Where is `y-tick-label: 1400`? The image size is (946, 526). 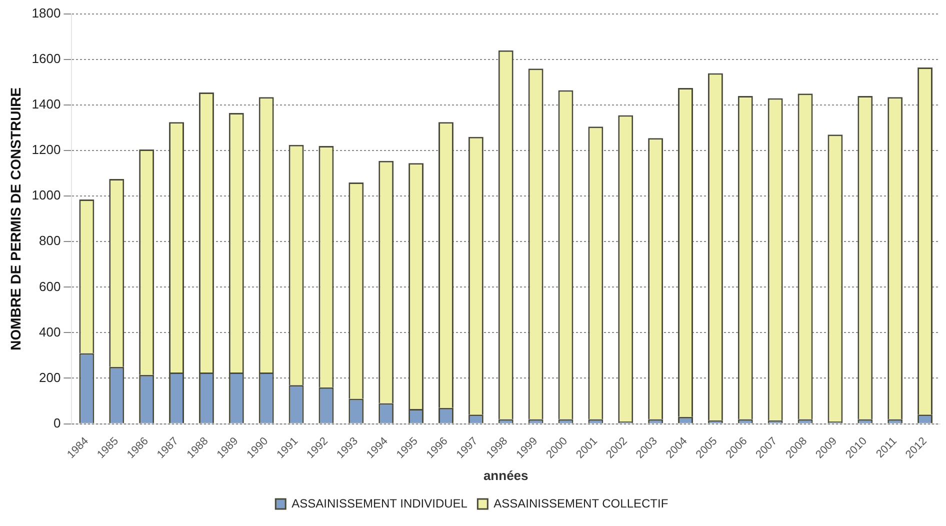
y-tick-label: 1400 is located at coordinates (46, 104).